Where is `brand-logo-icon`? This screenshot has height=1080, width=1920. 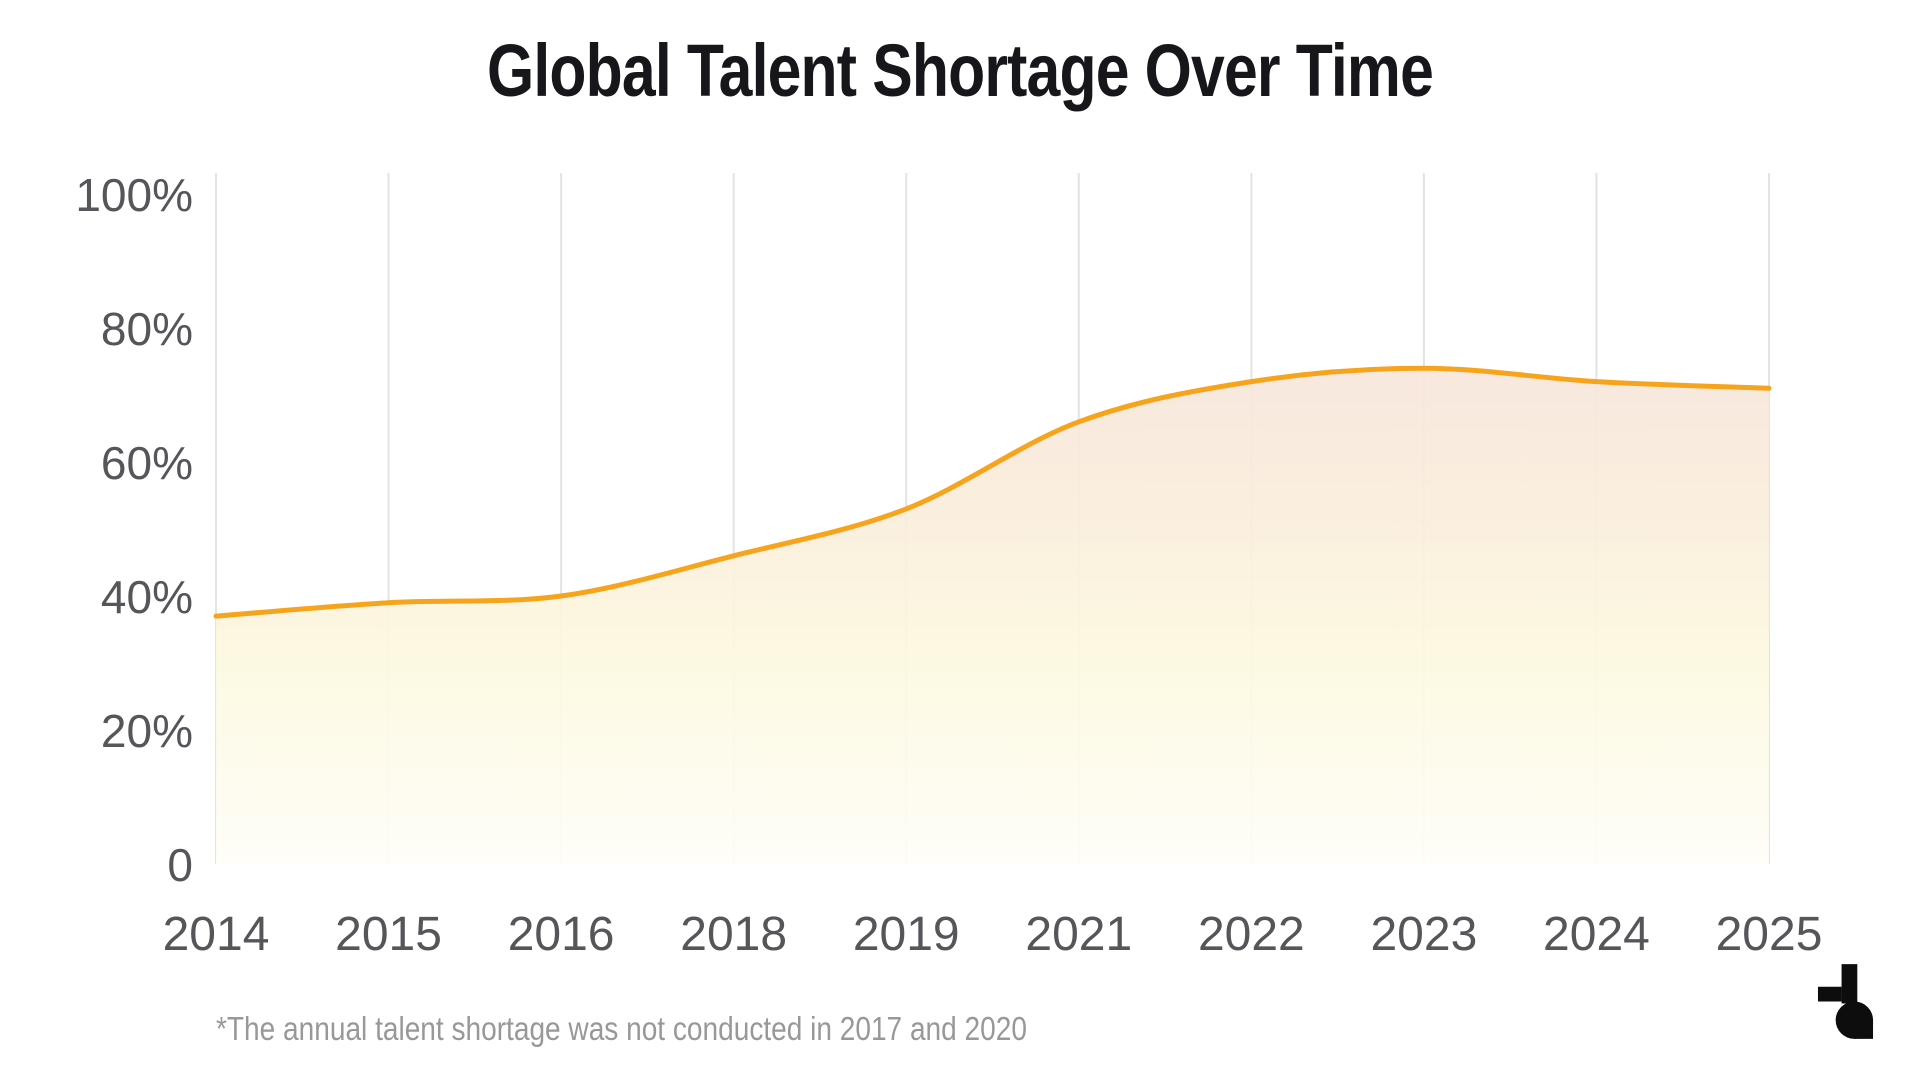 brand-logo-icon is located at coordinates (1845, 1001).